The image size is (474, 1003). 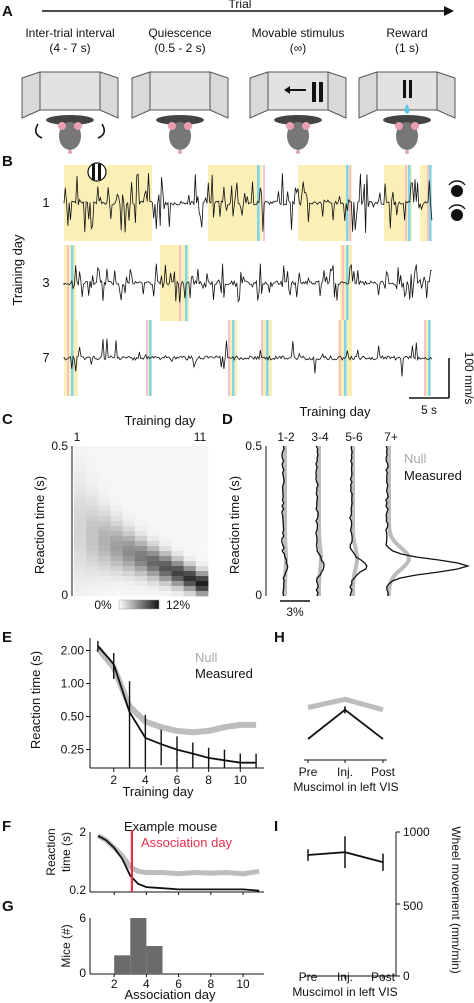 What do you see at coordinates (238, 112) in the screenshot?
I see `rig-illustrations` at bounding box center [238, 112].